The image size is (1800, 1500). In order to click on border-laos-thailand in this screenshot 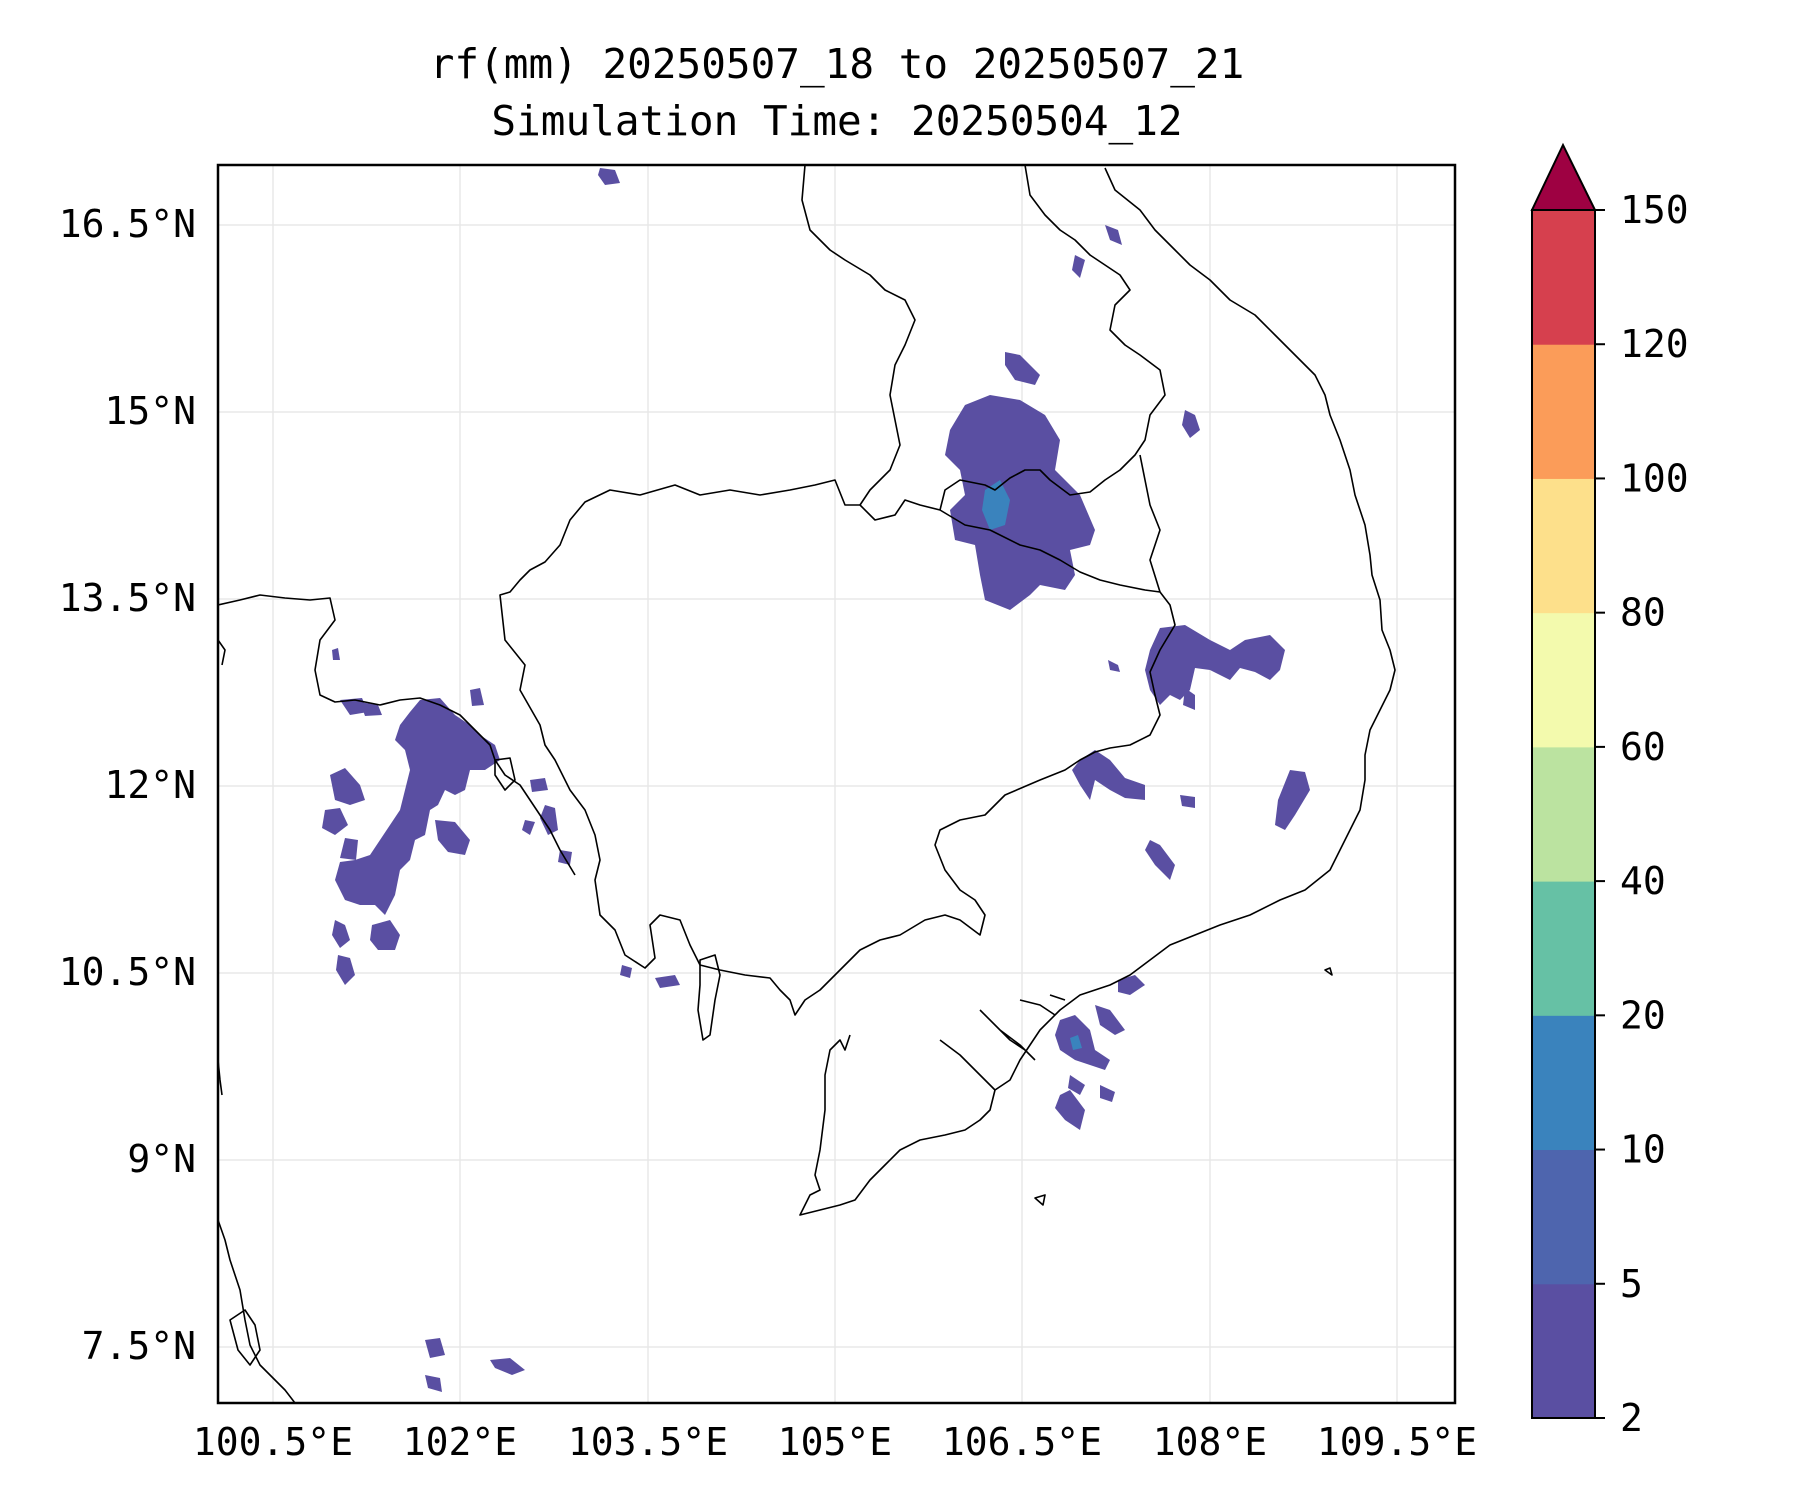, I will do `click(858, 335)`.